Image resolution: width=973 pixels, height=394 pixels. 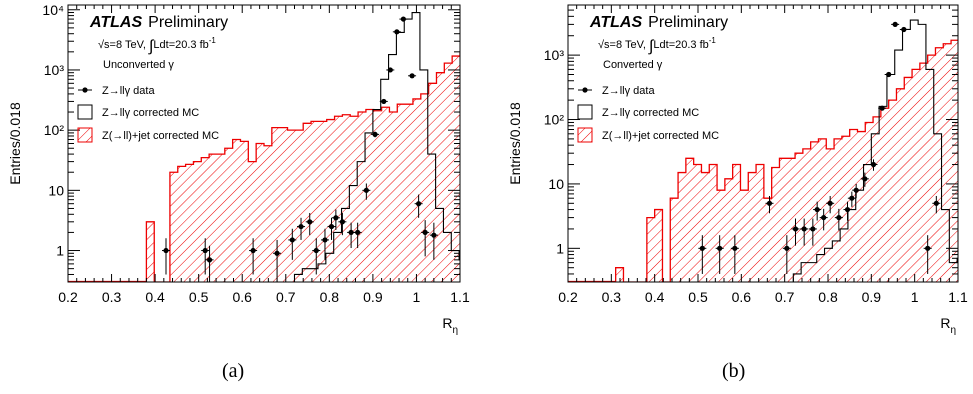 What do you see at coordinates (742, 297) in the screenshot?
I see `x-tick-label: 0.6` at bounding box center [742, 297].